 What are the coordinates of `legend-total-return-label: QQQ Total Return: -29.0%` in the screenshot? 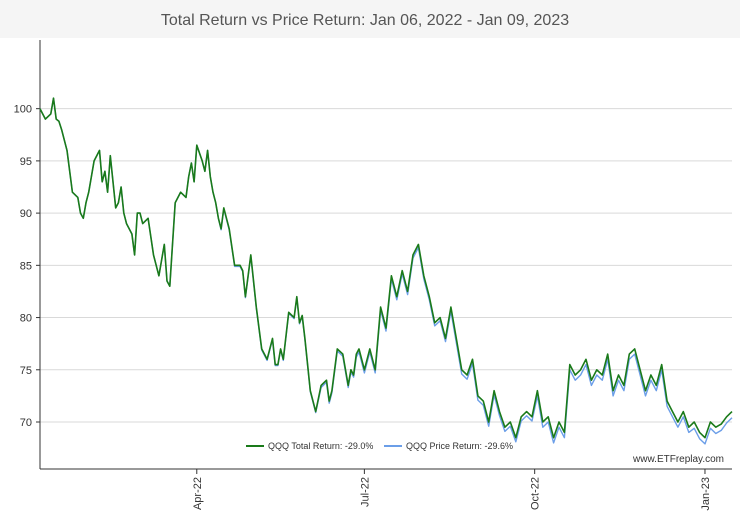 It's located at (320, 446).